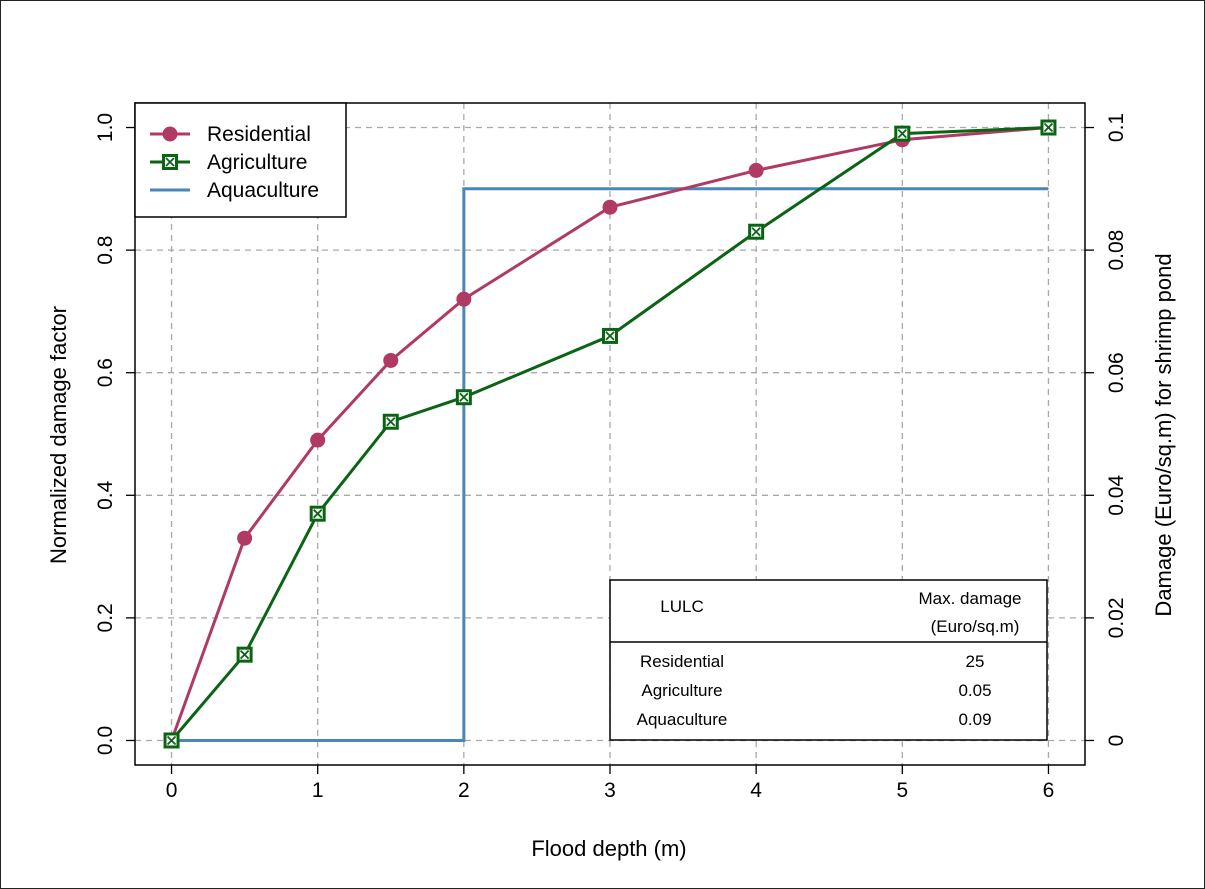 This screenshot has height=889, width=1205. I want to click on y-tick-label: 0.0, so click(105, 740).